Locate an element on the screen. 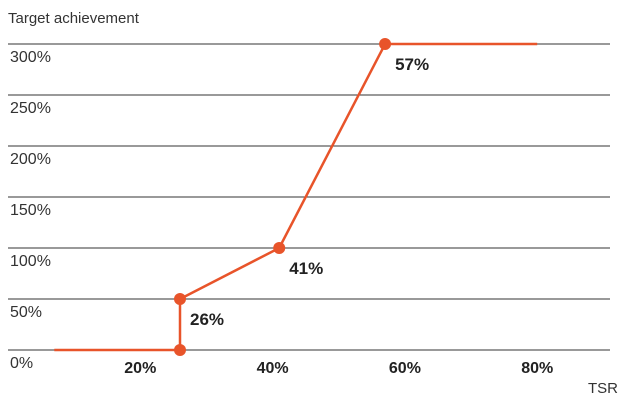 This screenshot has width=626, height=398. y-tick-label-50: 50% is located at coordinates (26, 312).